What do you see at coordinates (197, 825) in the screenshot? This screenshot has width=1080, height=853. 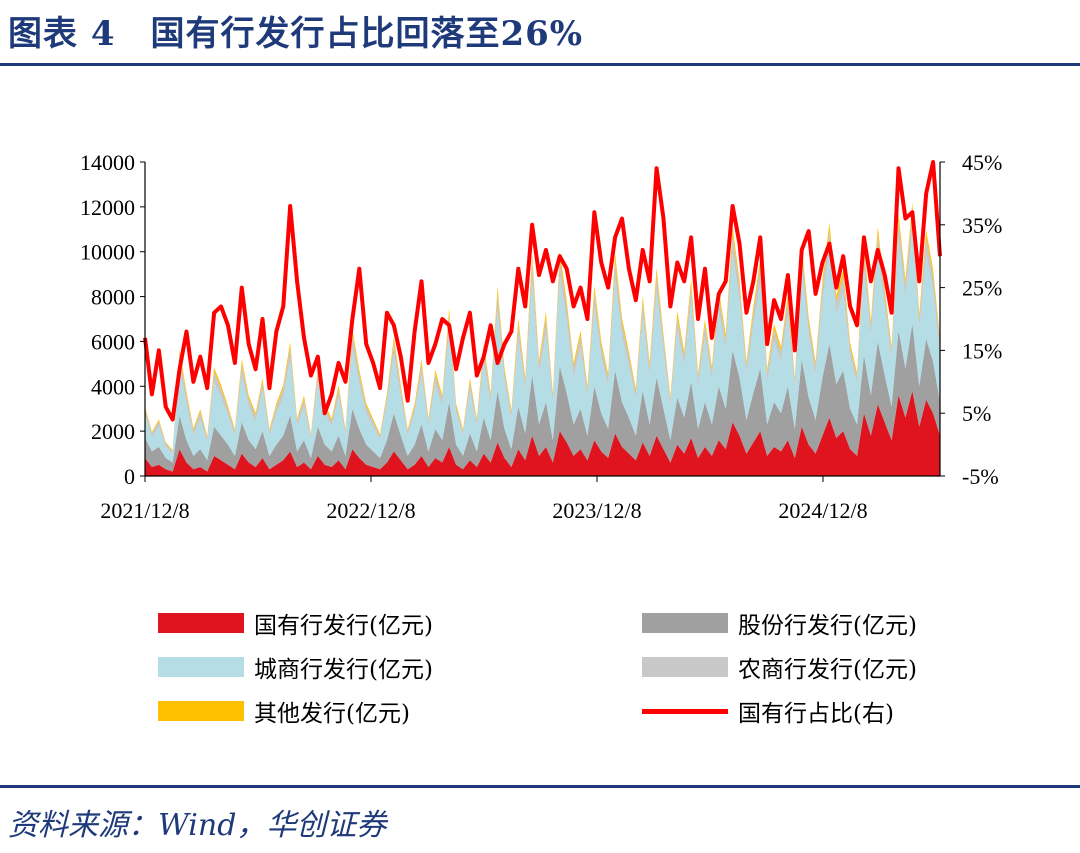 I see `source-note: 资料来源：Wind，华创证券` at bounding box center [197, 825].